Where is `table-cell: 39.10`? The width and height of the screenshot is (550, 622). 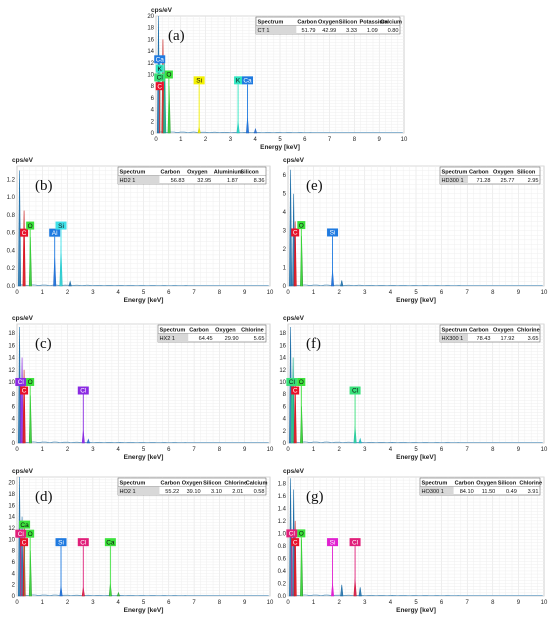
table-cell: 39.10 is located at coordinates (194, 492).